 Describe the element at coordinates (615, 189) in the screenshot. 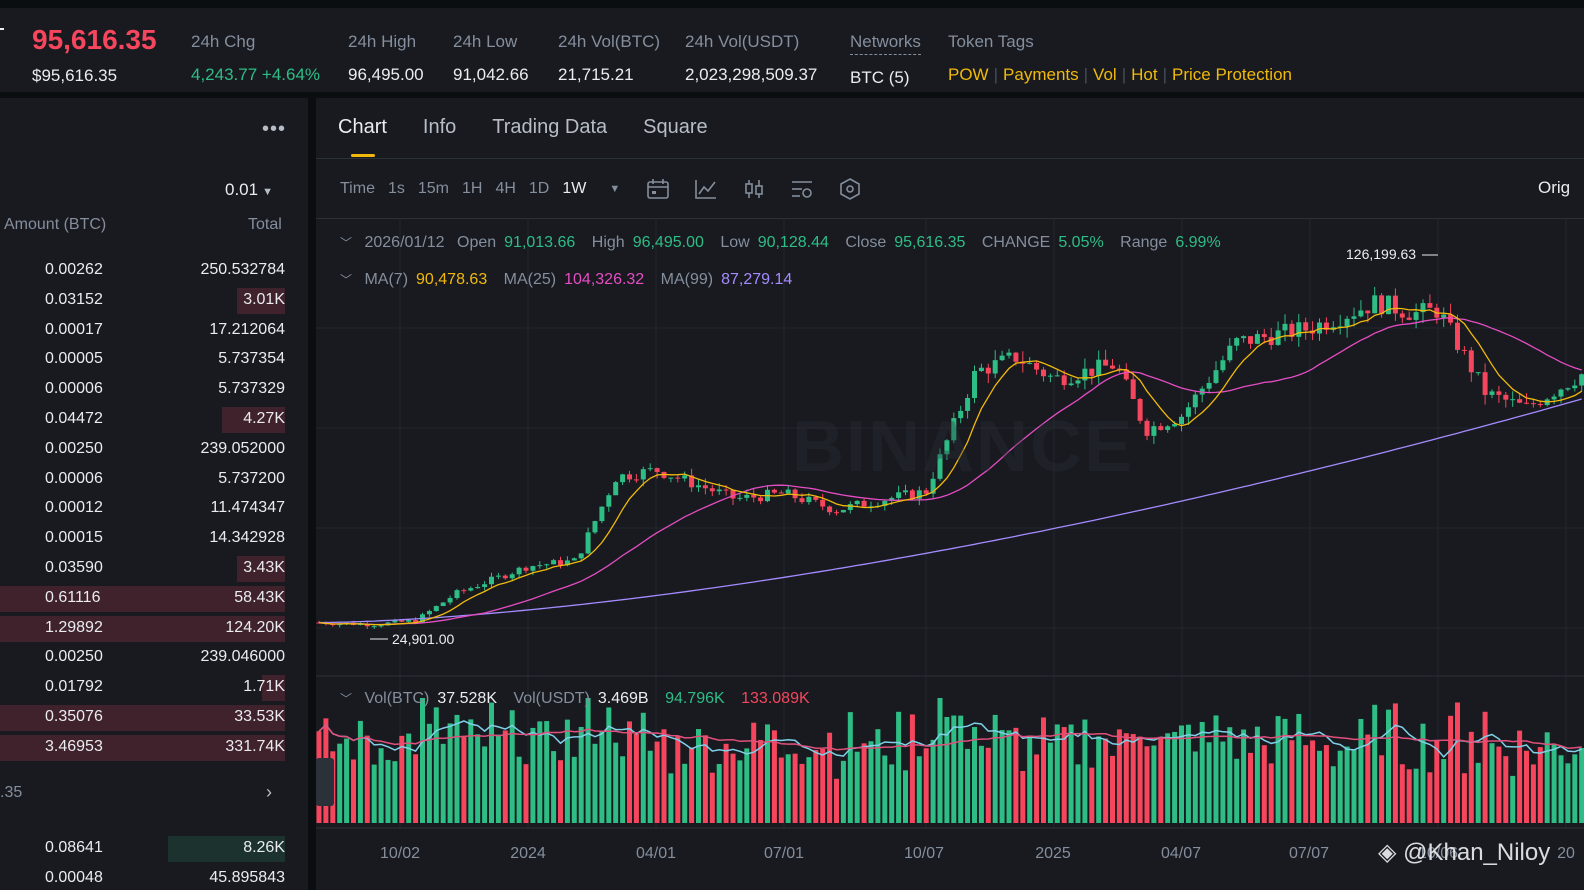

I see `caret-down-icon: ▼` at that location.